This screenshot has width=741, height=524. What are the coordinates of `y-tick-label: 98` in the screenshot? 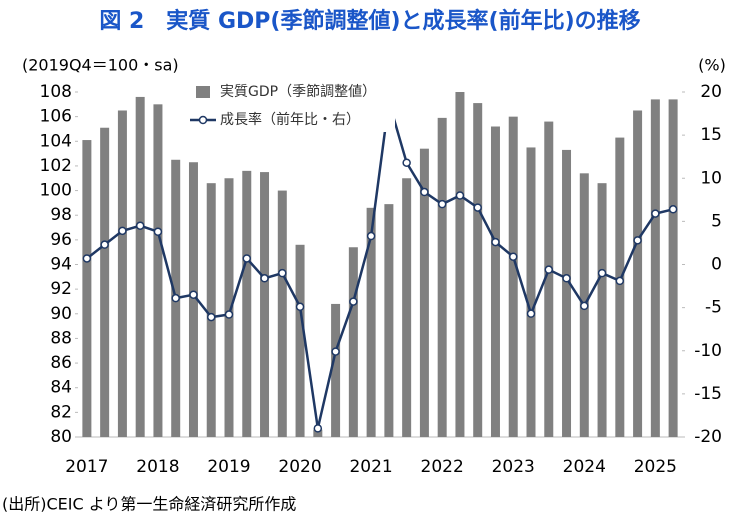 It's located at (61, 215).